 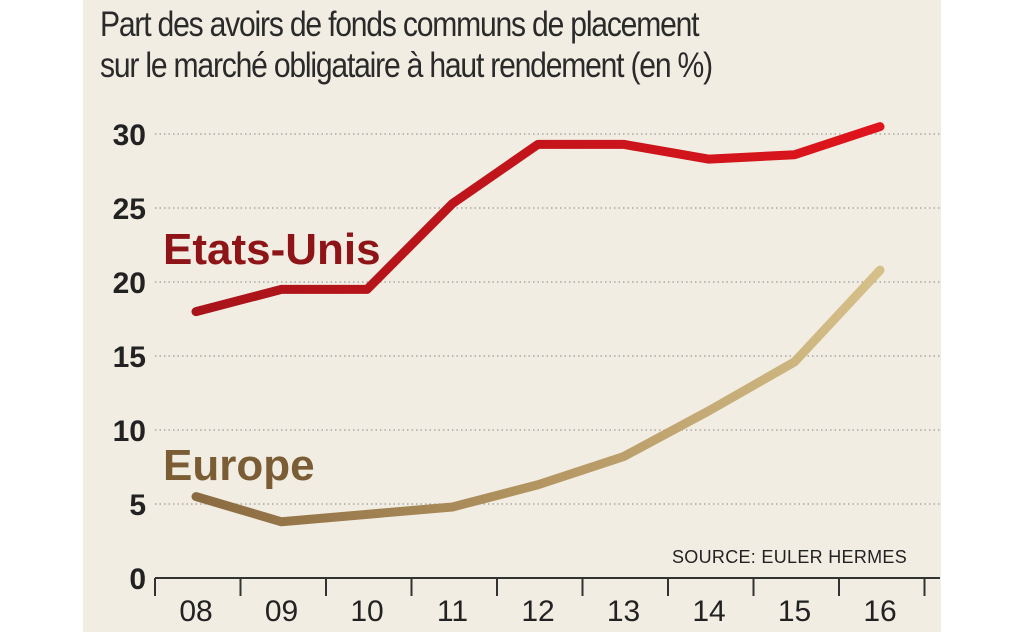 I want to click on source-note: SOURCE: EULER HERMES, so click(x=789, y=557).